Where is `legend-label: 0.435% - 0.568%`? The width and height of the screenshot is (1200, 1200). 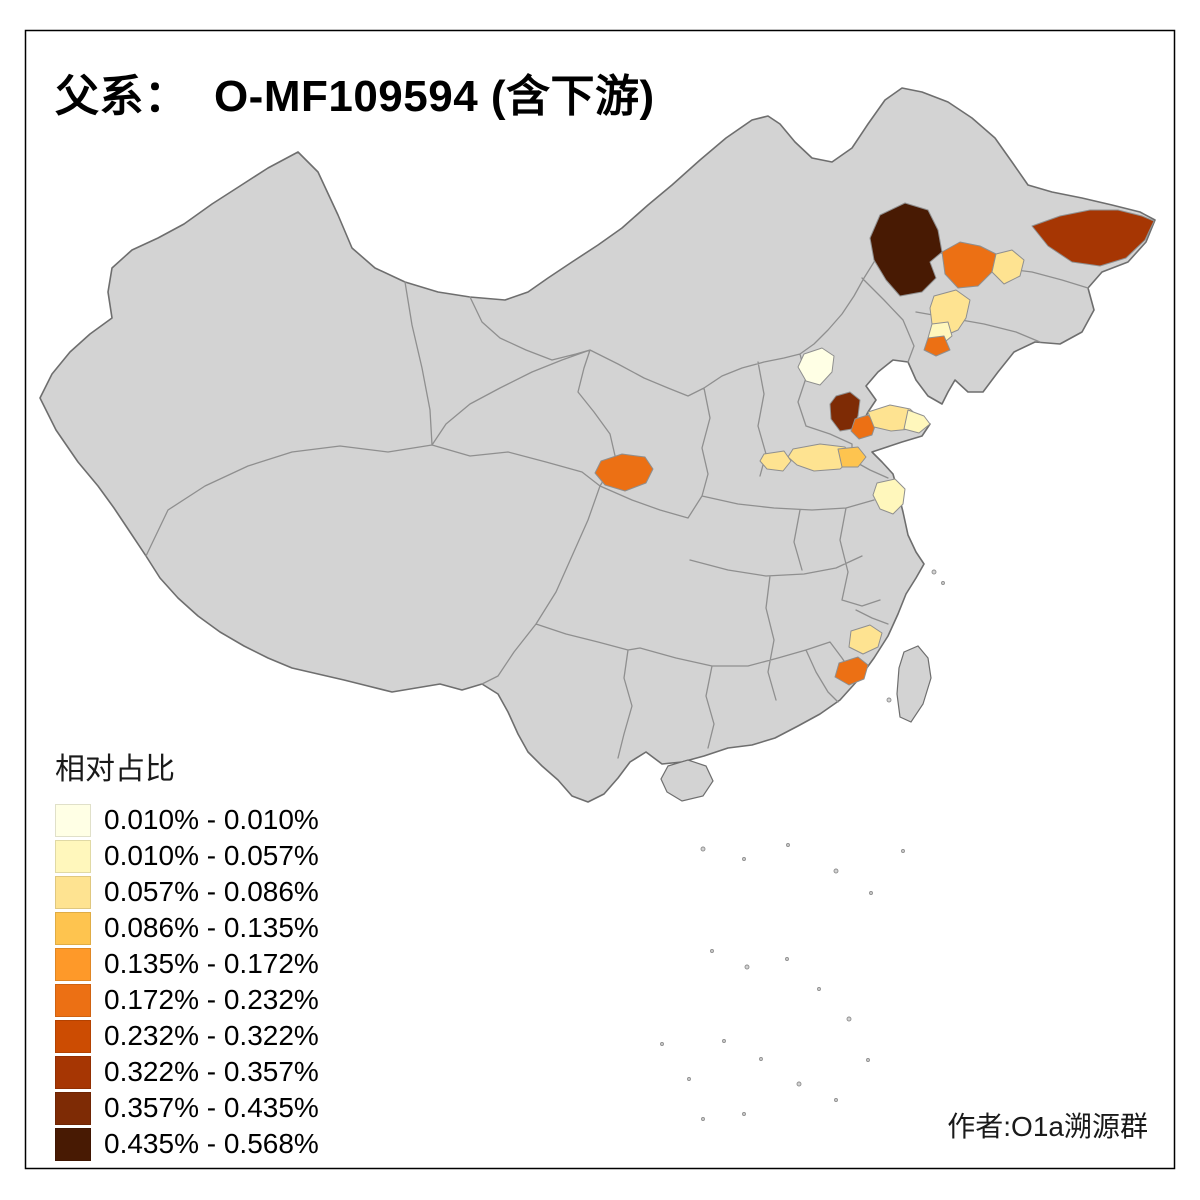 legend-label: 0.435% - 0.568% is located at coordinates (211, 1143).